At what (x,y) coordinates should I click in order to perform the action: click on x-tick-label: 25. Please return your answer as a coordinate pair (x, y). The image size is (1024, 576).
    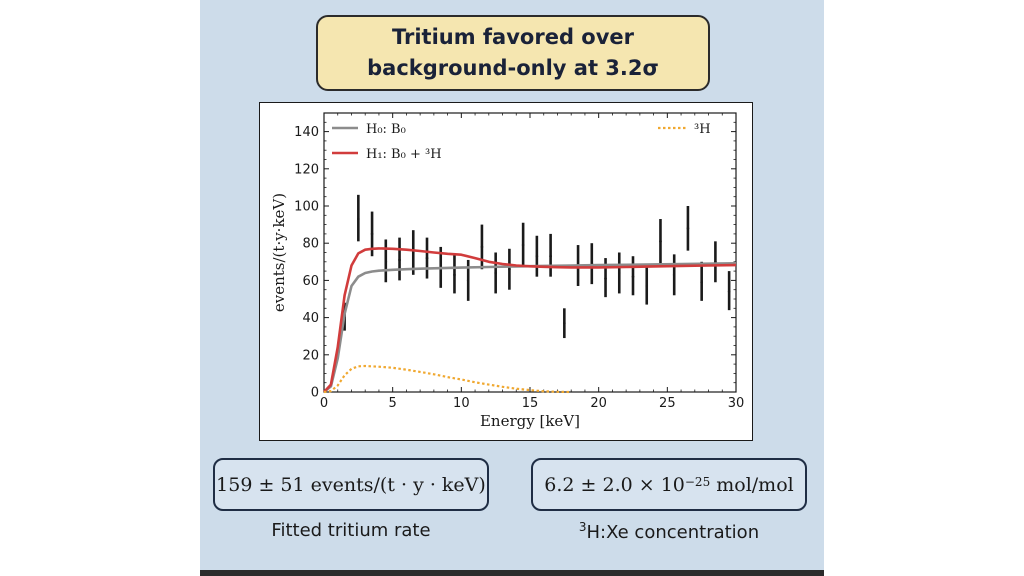
    Looking at the image, I should click on (667, 403).